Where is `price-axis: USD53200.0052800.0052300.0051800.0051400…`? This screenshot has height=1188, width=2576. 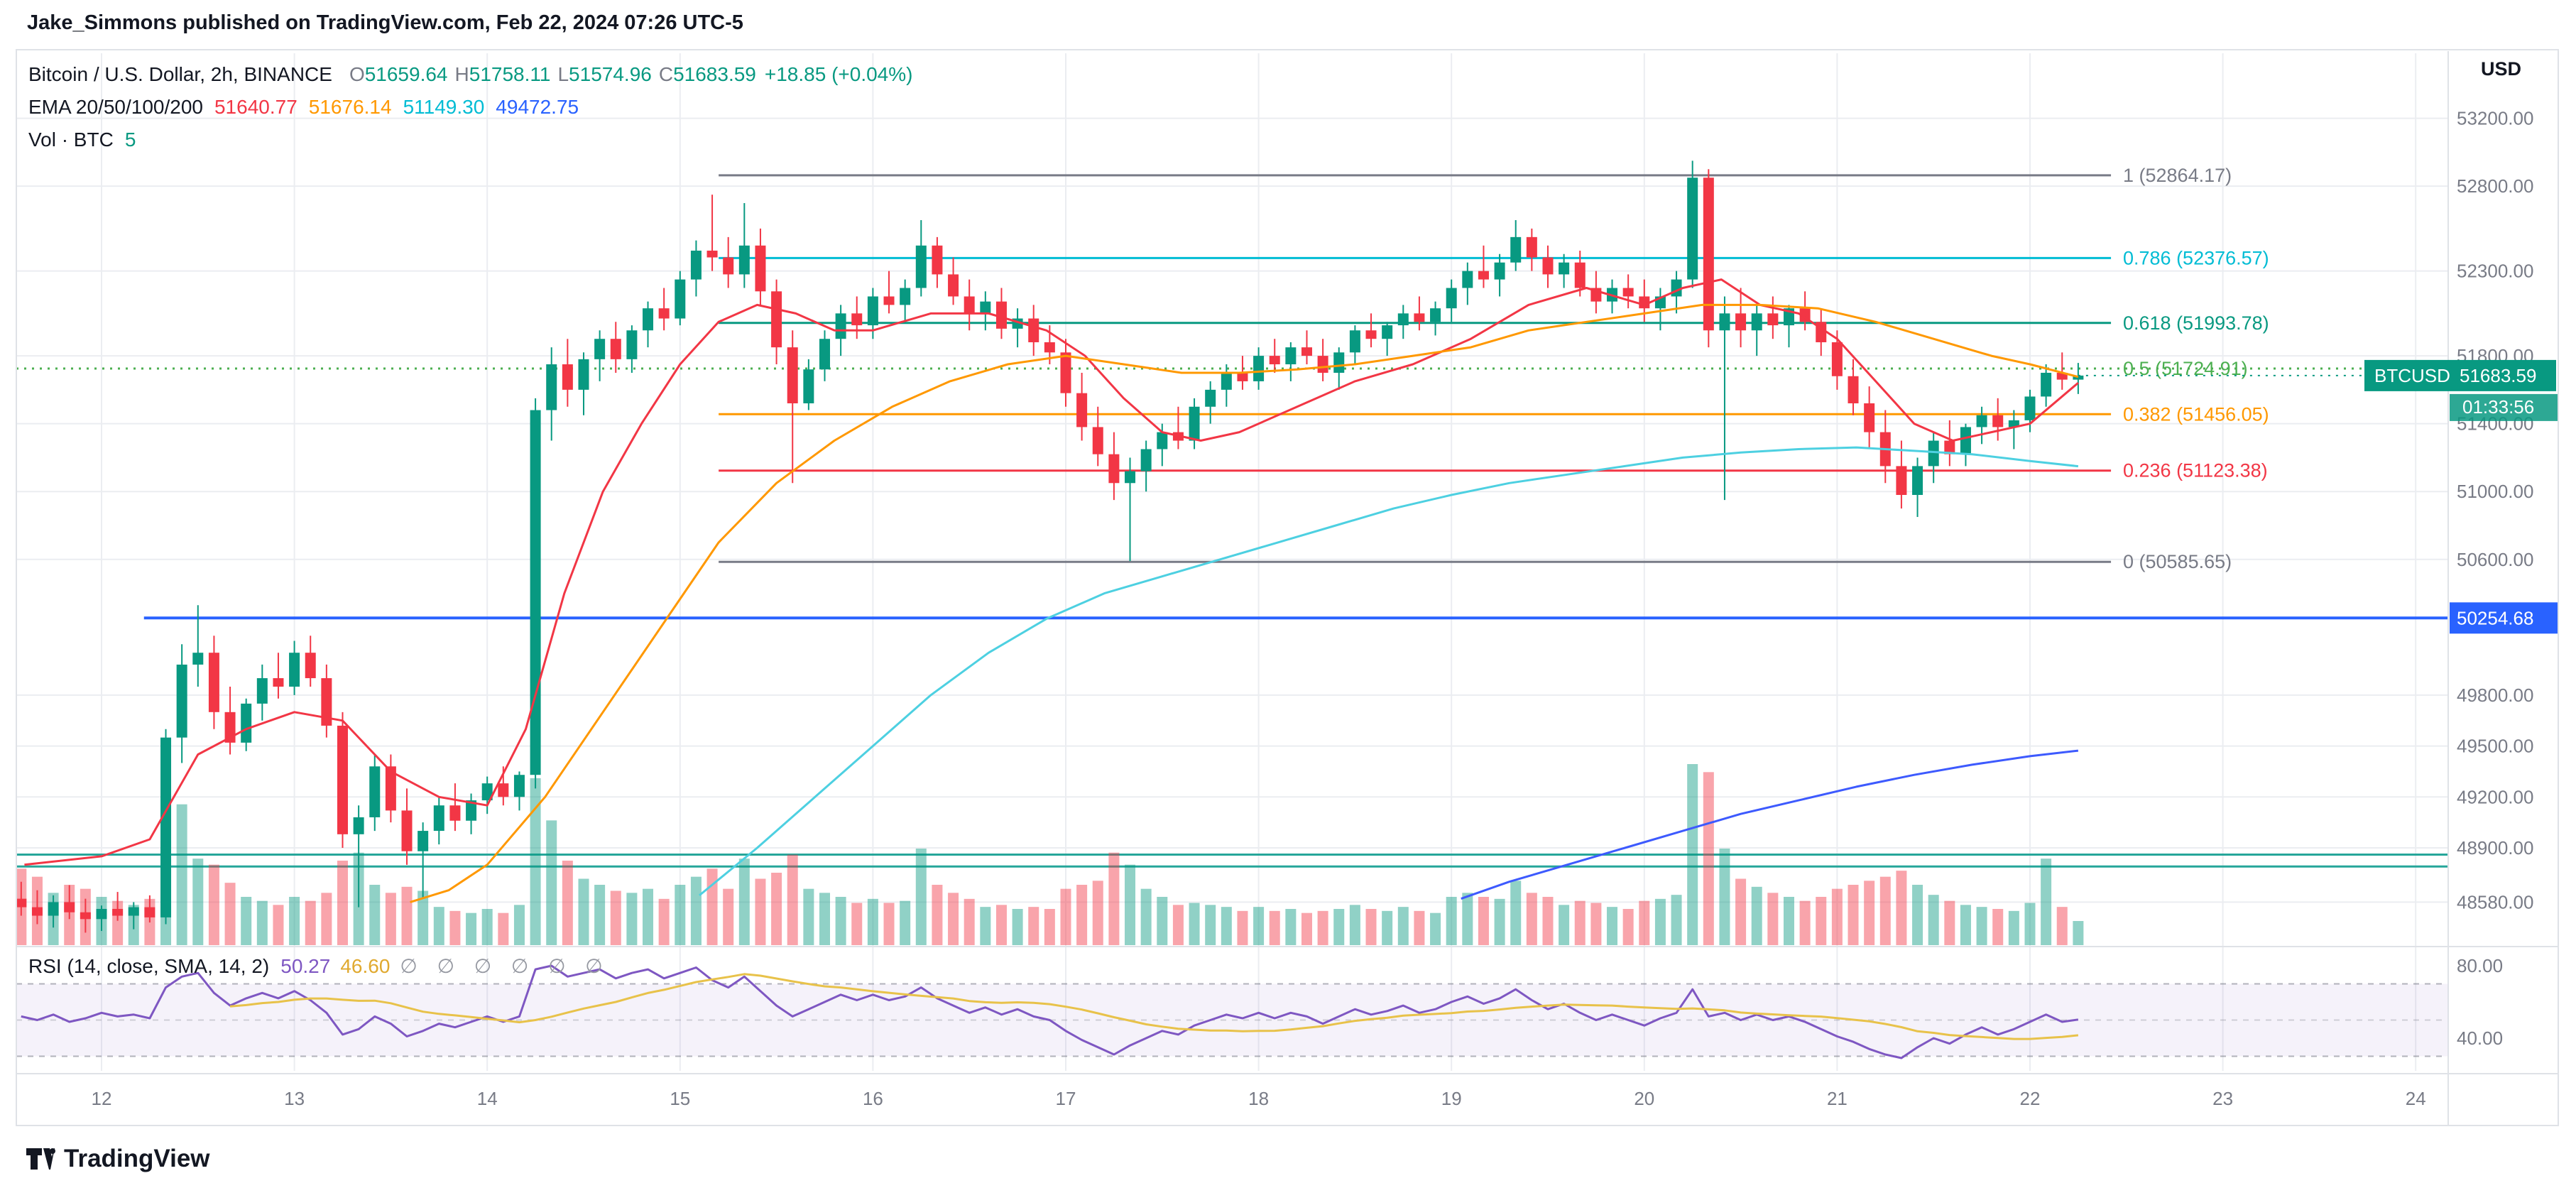
price-axis: USD53200.0052800.0052300.0051800.0051400… is located at coordinates (2495, 553).